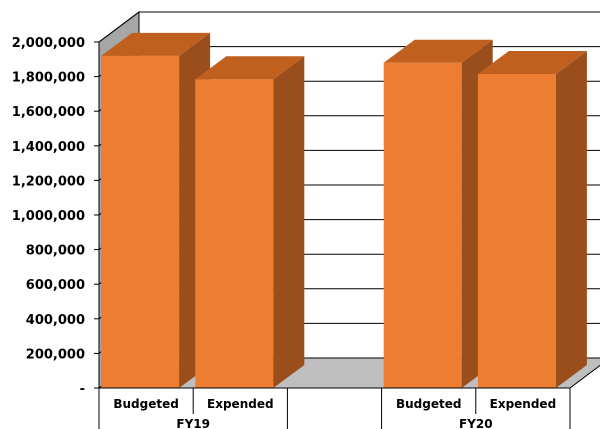 The width and height of the screenshot is (600, 429). Describe the element at coordinates (55, 285) in the screenshot. I see `y-tick-label: 600,000` at that location.